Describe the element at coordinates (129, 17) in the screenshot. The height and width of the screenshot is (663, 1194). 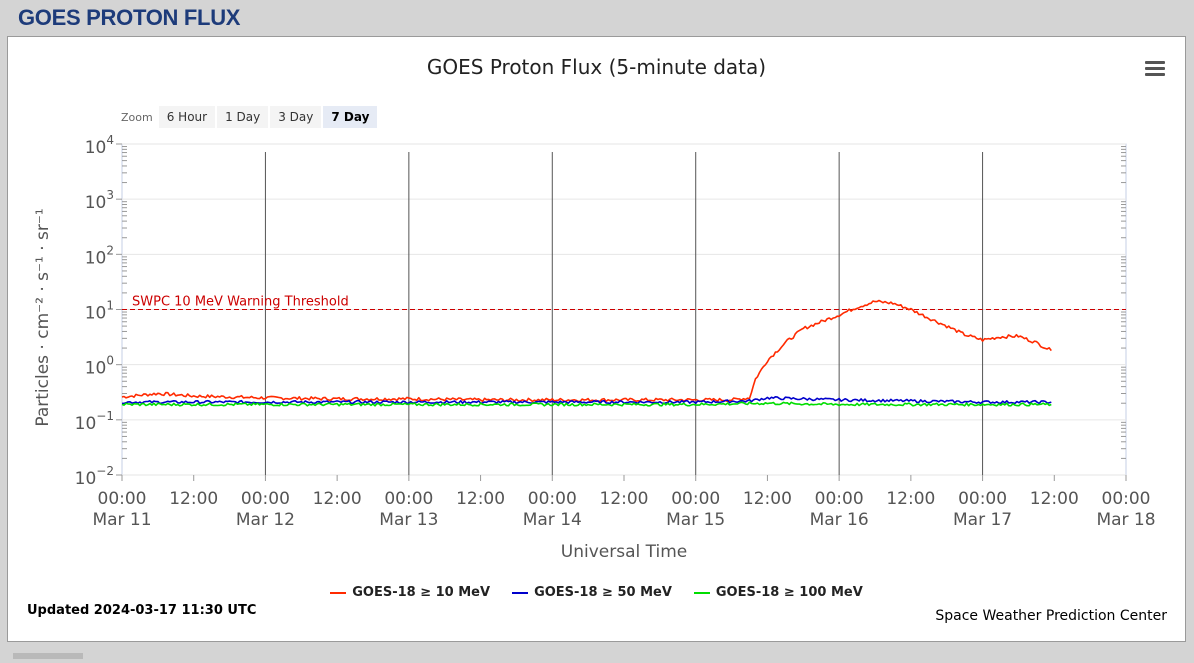
I see `page-title: GOES PROTON FLUX` at that location.